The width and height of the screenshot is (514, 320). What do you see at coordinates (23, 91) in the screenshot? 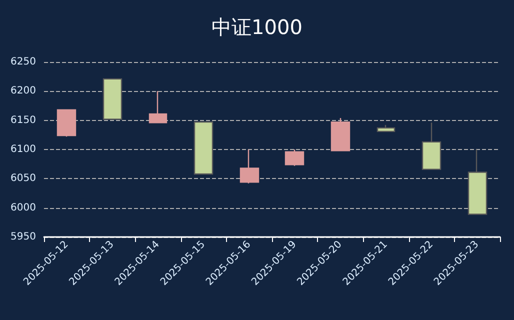
I see `y-tick-label: 6200` at bounding box center [23, 91].